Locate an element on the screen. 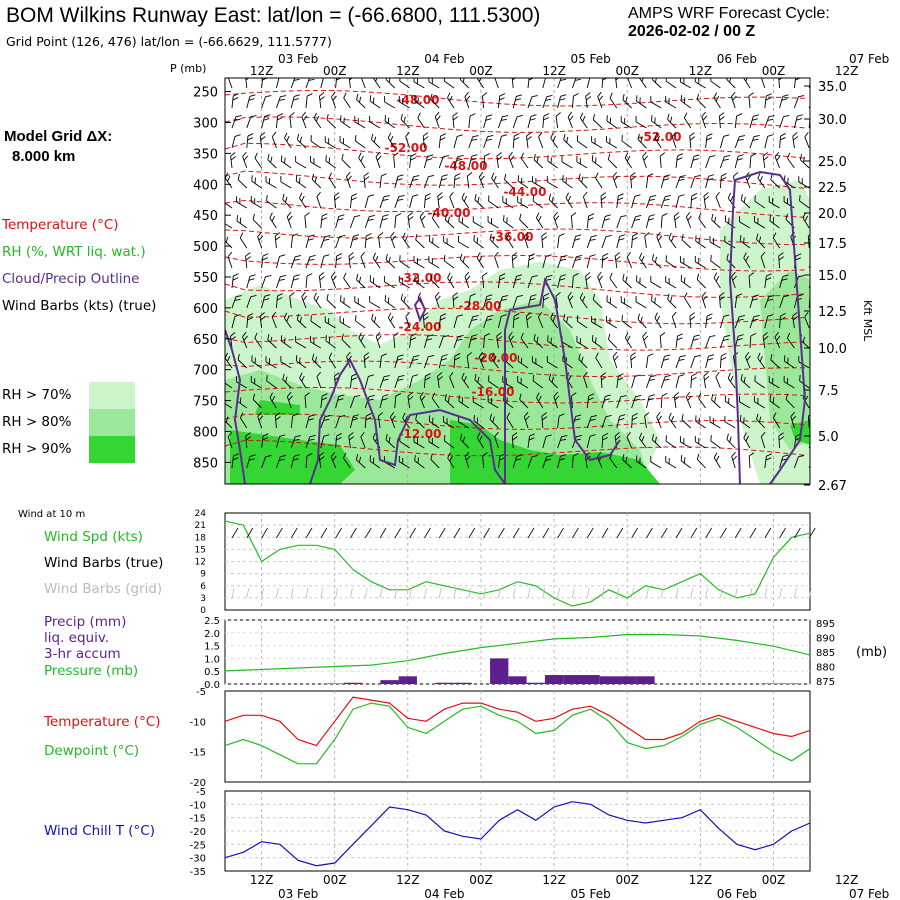 Image resolution: width=900 pixels, height=900 pixels. top-date-label: 07 Feb is located at coordinates (869, 59).